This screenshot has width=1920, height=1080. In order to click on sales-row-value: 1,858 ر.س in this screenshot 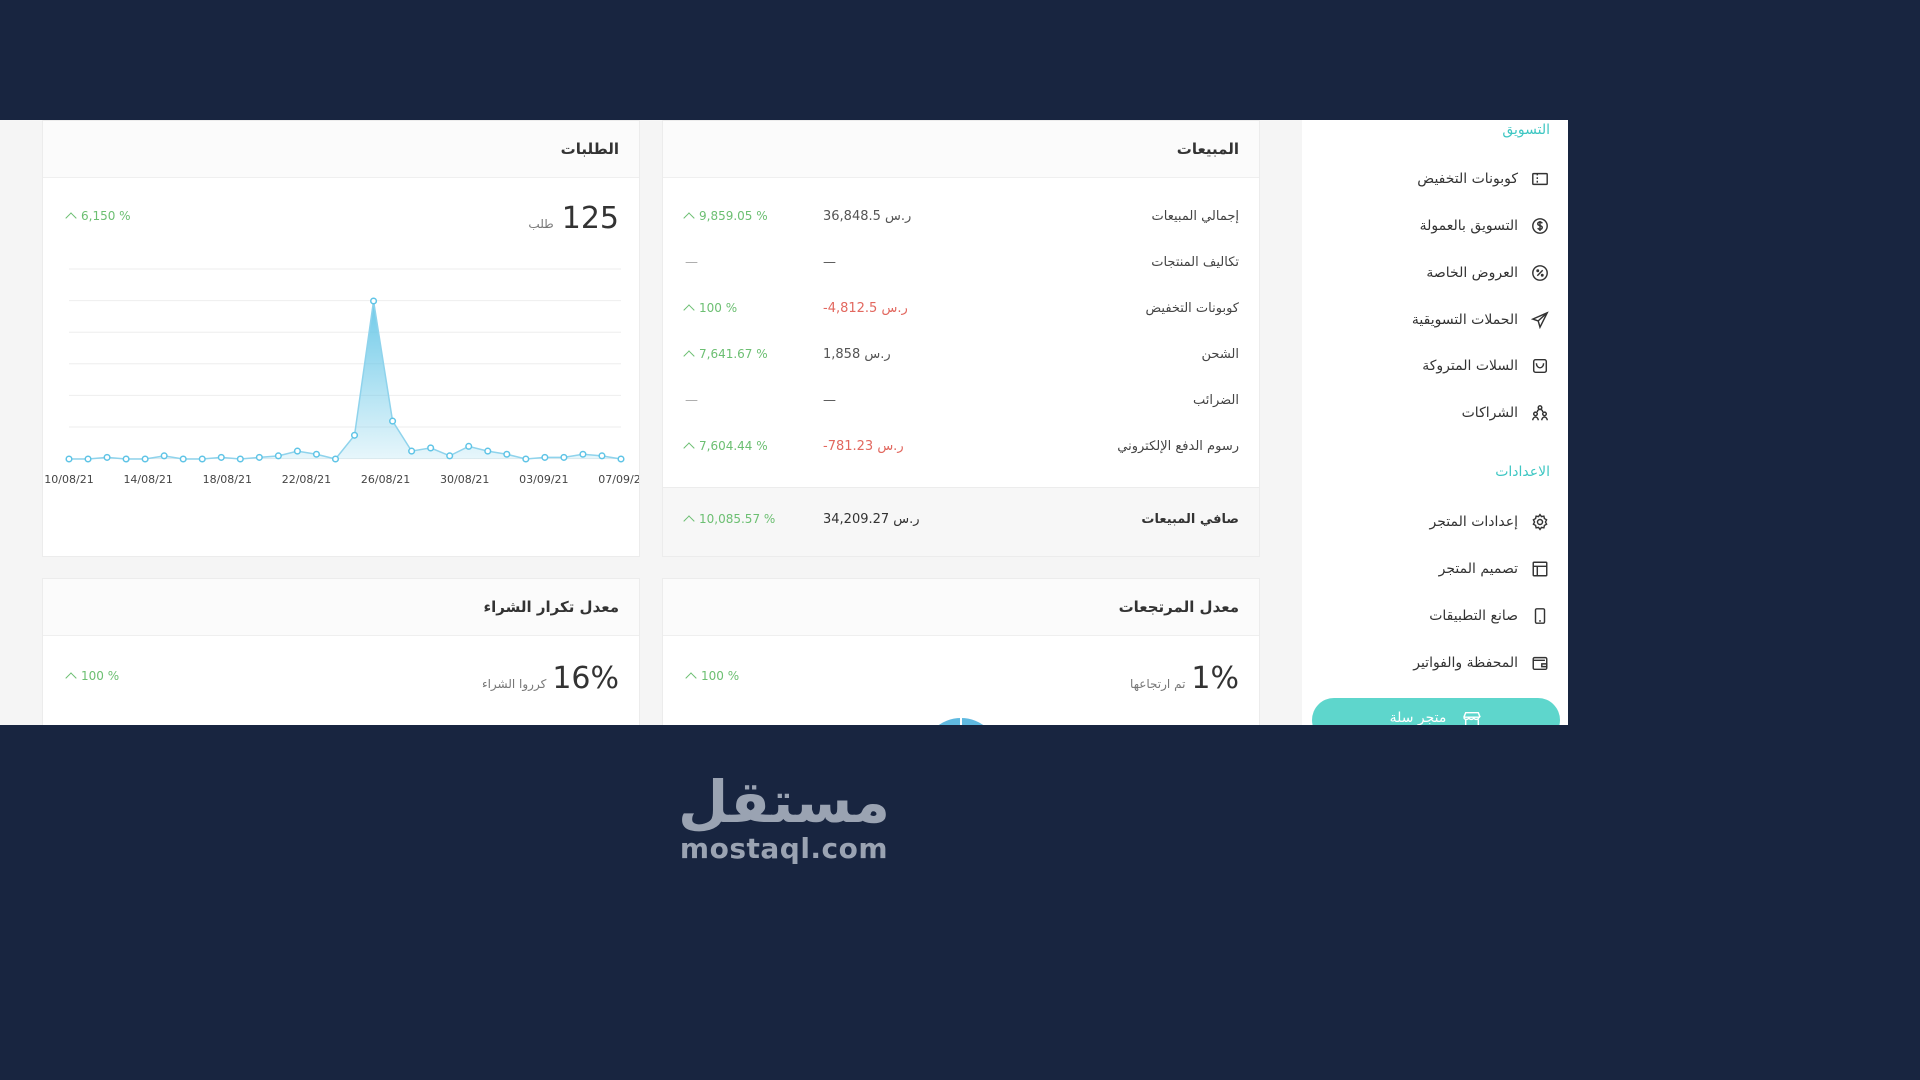, I will do `click(857, 354)`.